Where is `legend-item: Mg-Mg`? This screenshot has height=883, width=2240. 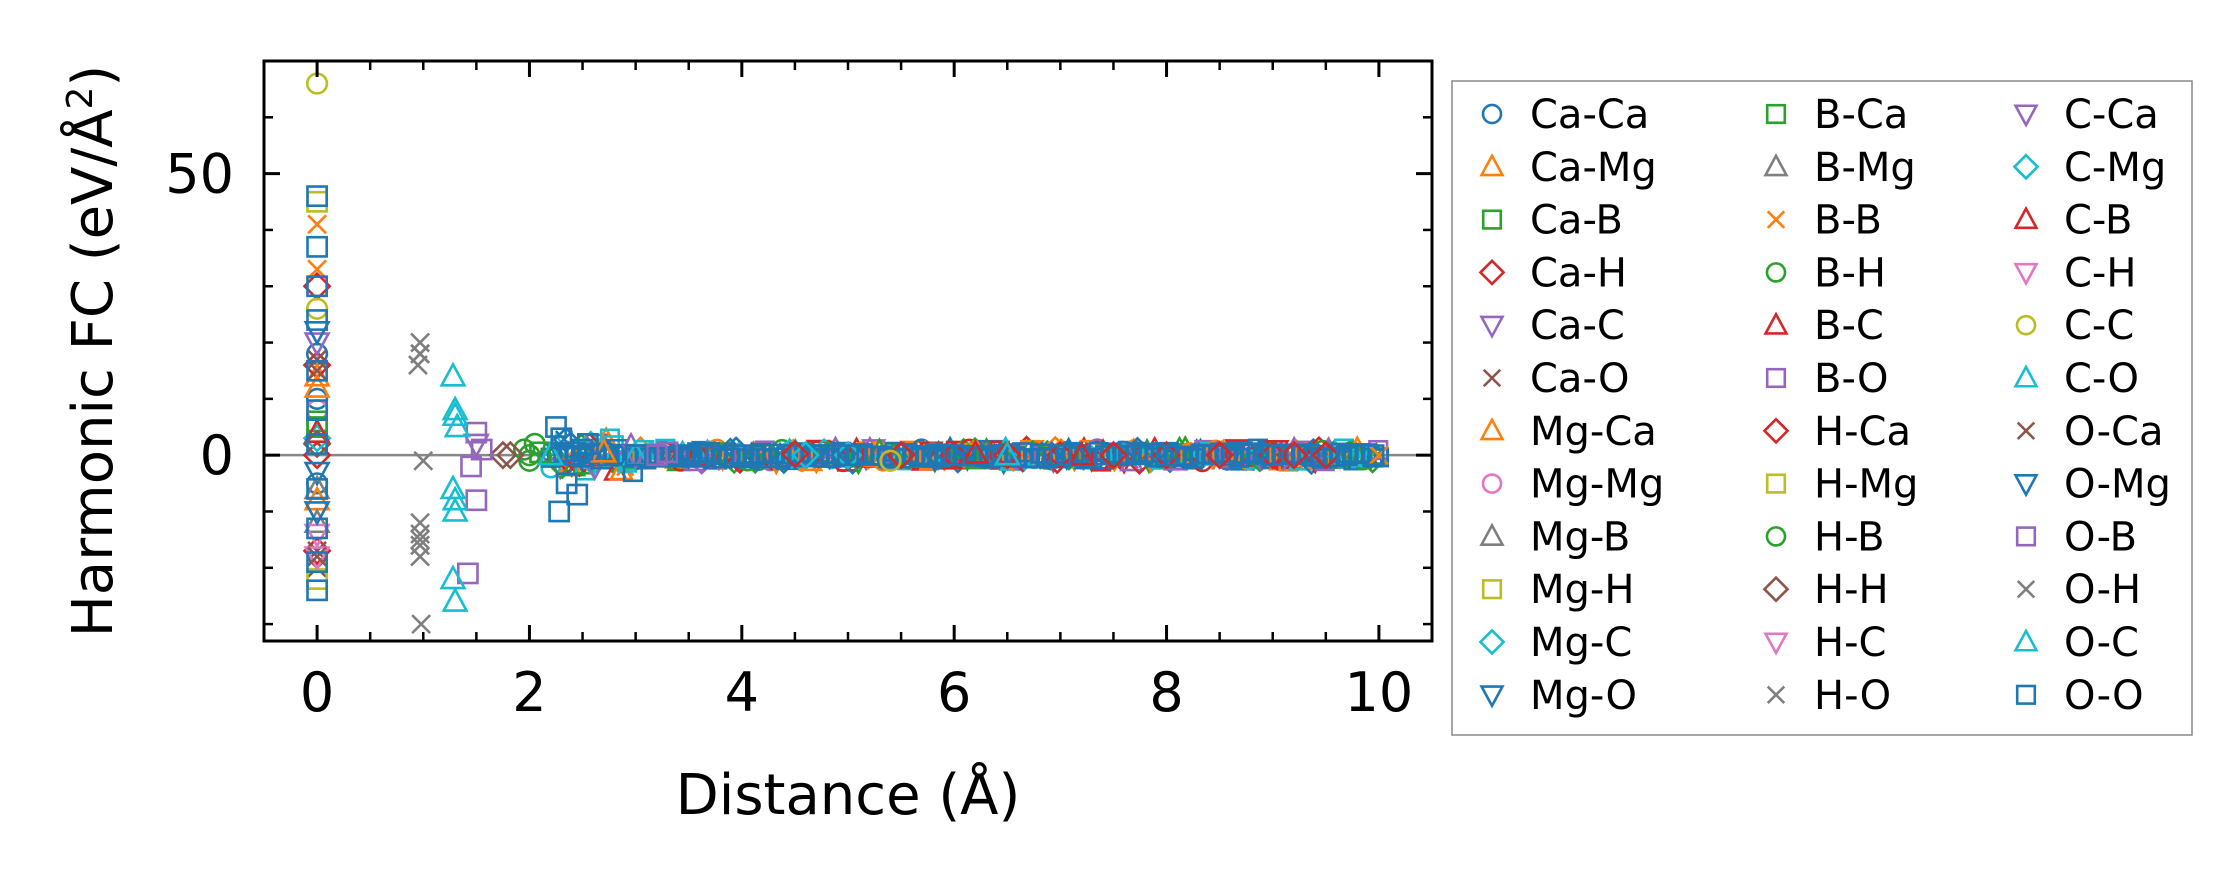
legend-item: Mg-Mg is located at coordinates (1572, 485).